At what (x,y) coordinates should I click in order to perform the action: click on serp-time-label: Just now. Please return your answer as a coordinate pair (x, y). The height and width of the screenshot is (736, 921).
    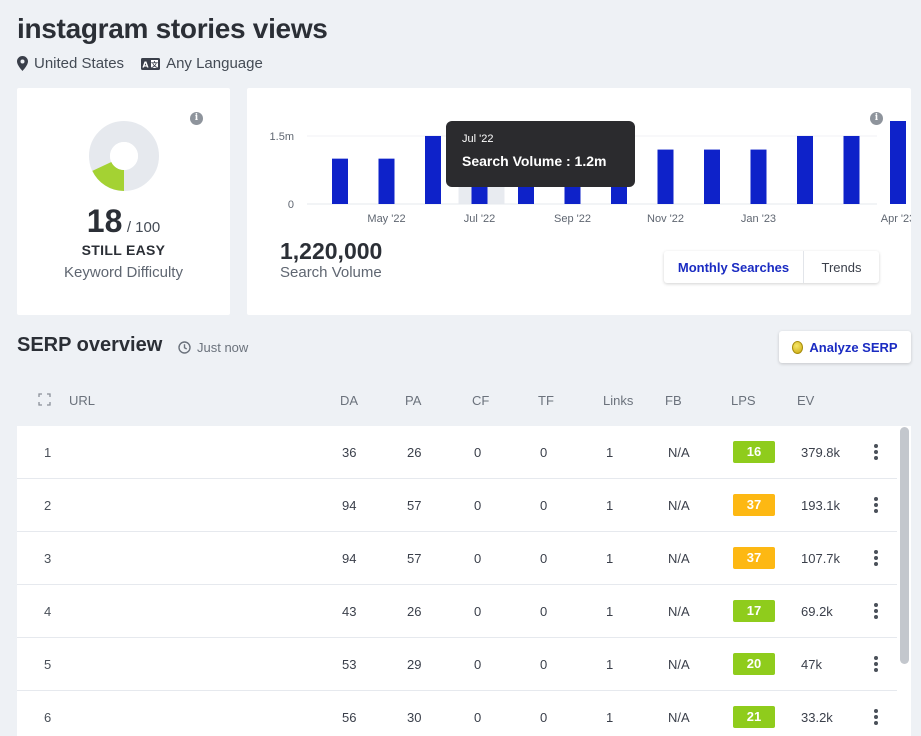
    Looking at the image, I should click on (223, 347).